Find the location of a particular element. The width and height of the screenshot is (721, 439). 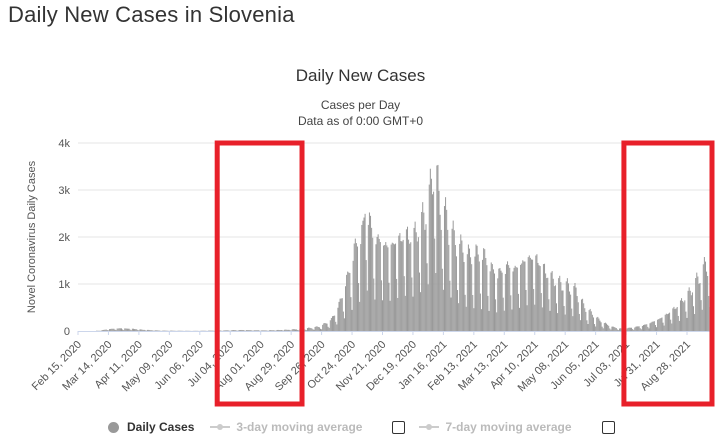

y-axis-title: Novel Coronavirus Daily Cases is located at coordinates (32, 236).